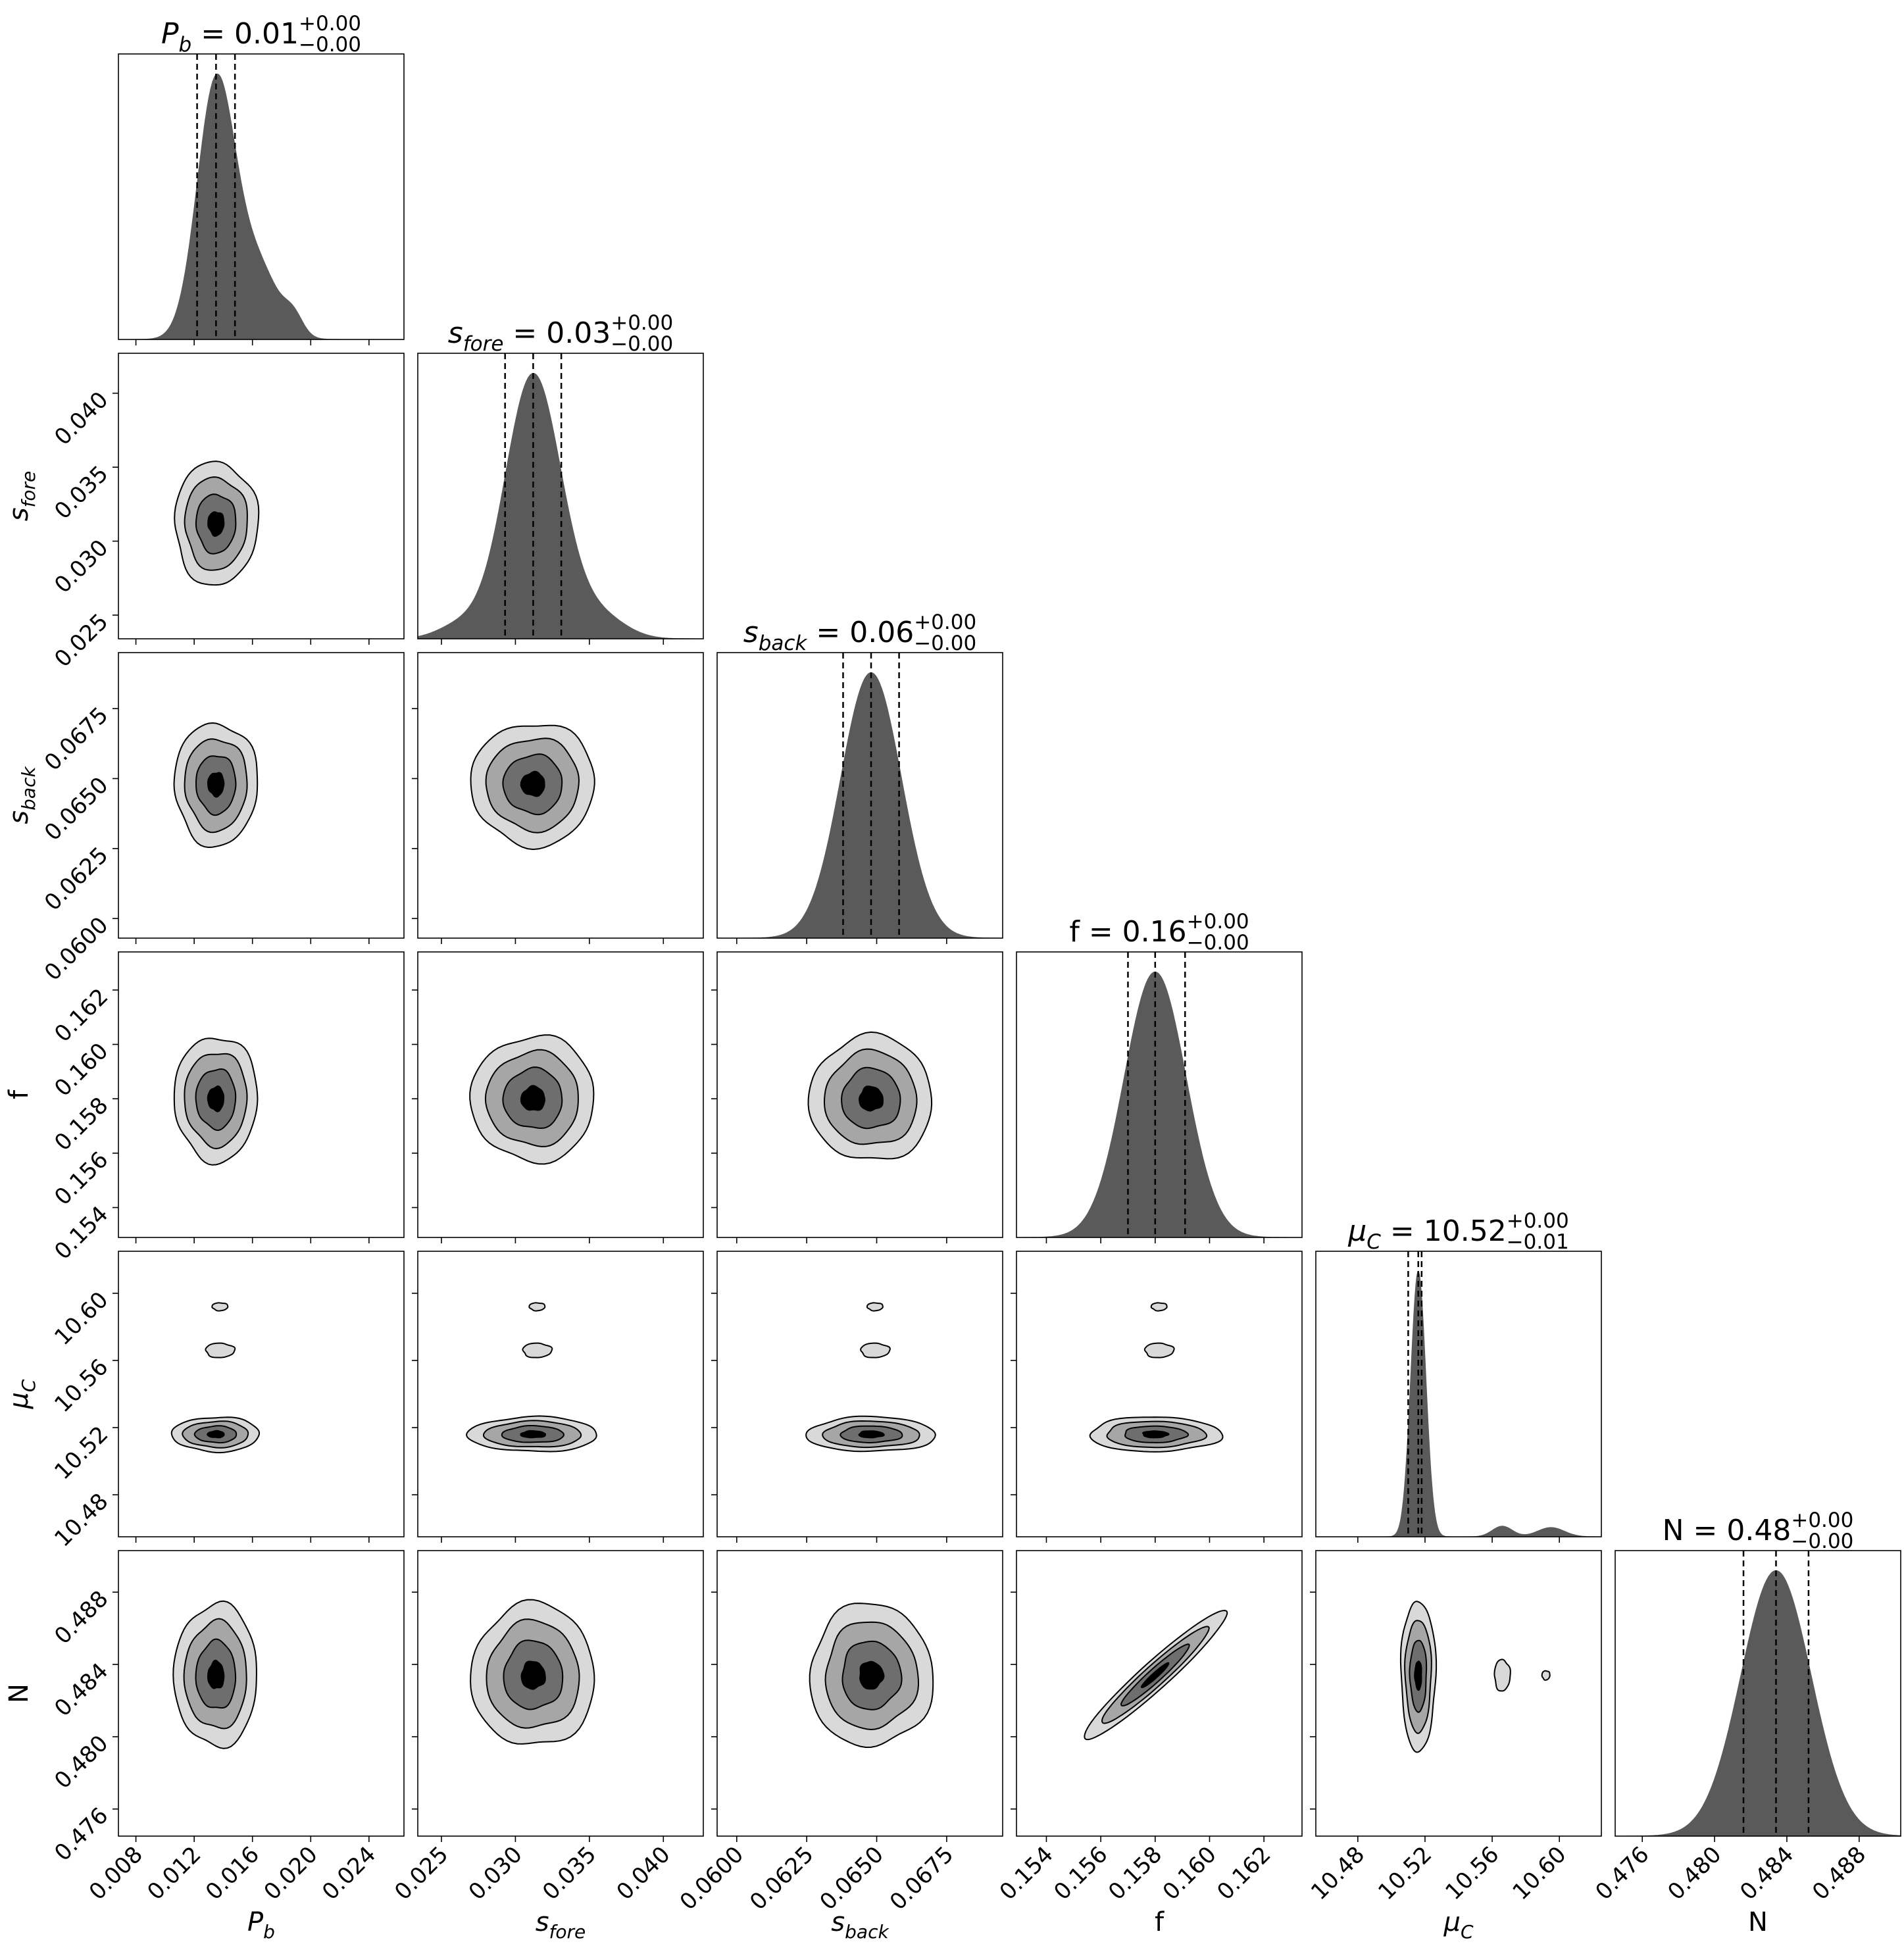  I want to click on panel-sback-vs-sfore, so click(558, 798).